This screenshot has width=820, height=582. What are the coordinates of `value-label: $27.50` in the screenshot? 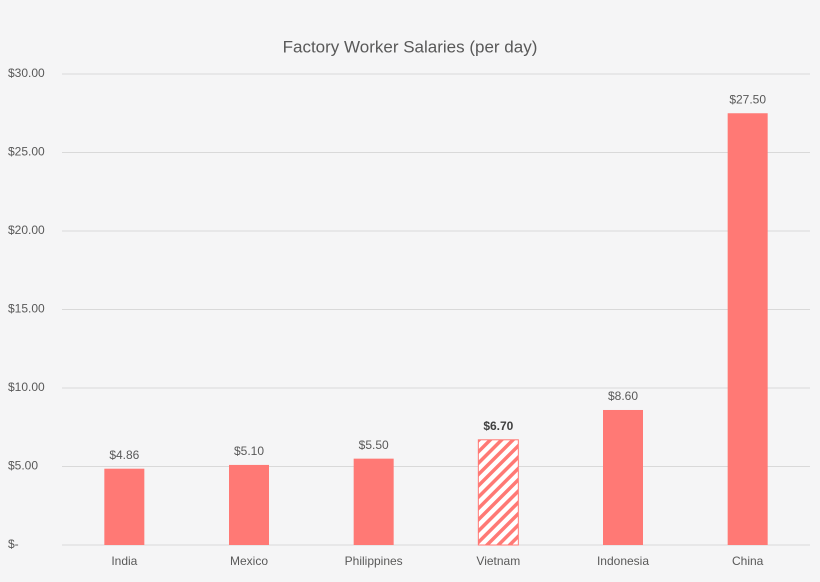 It's located at (747, 99).